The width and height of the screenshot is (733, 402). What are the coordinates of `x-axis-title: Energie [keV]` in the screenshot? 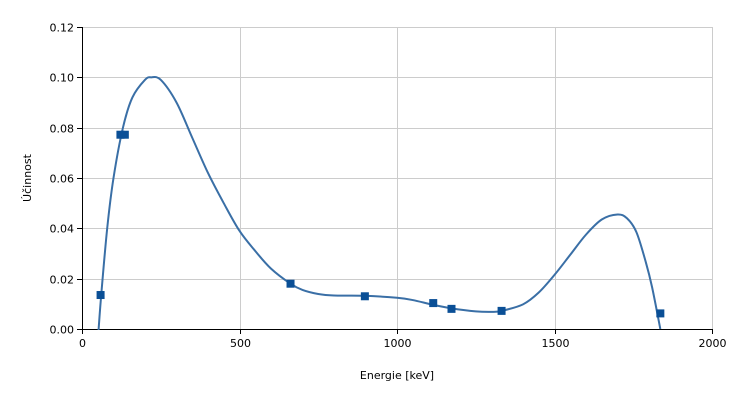 It's located at (397, 375).